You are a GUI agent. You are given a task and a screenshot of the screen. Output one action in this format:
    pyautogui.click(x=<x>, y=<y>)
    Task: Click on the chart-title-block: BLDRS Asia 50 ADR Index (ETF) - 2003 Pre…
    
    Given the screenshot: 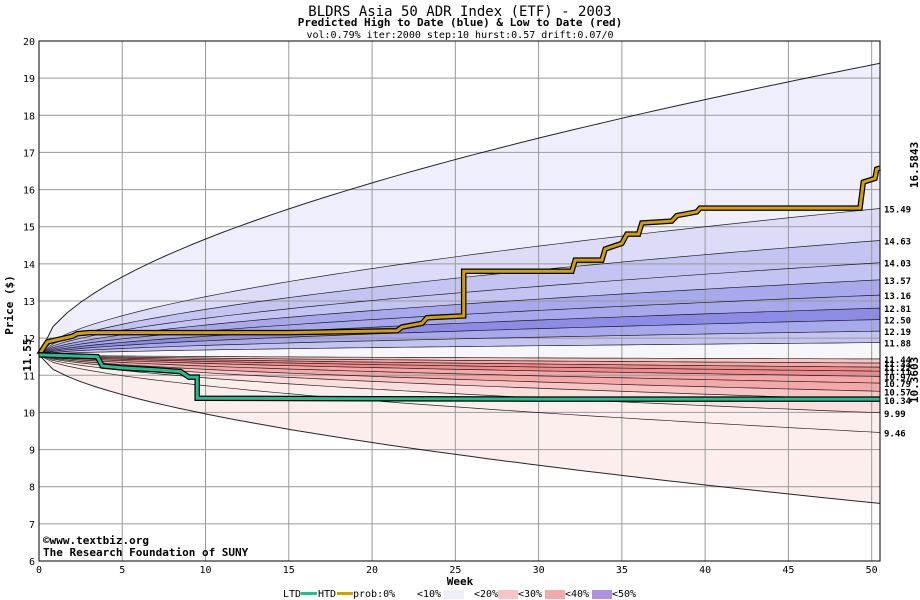 What is the action you would take?
    pyautogui.click(x=460, y=22)
    